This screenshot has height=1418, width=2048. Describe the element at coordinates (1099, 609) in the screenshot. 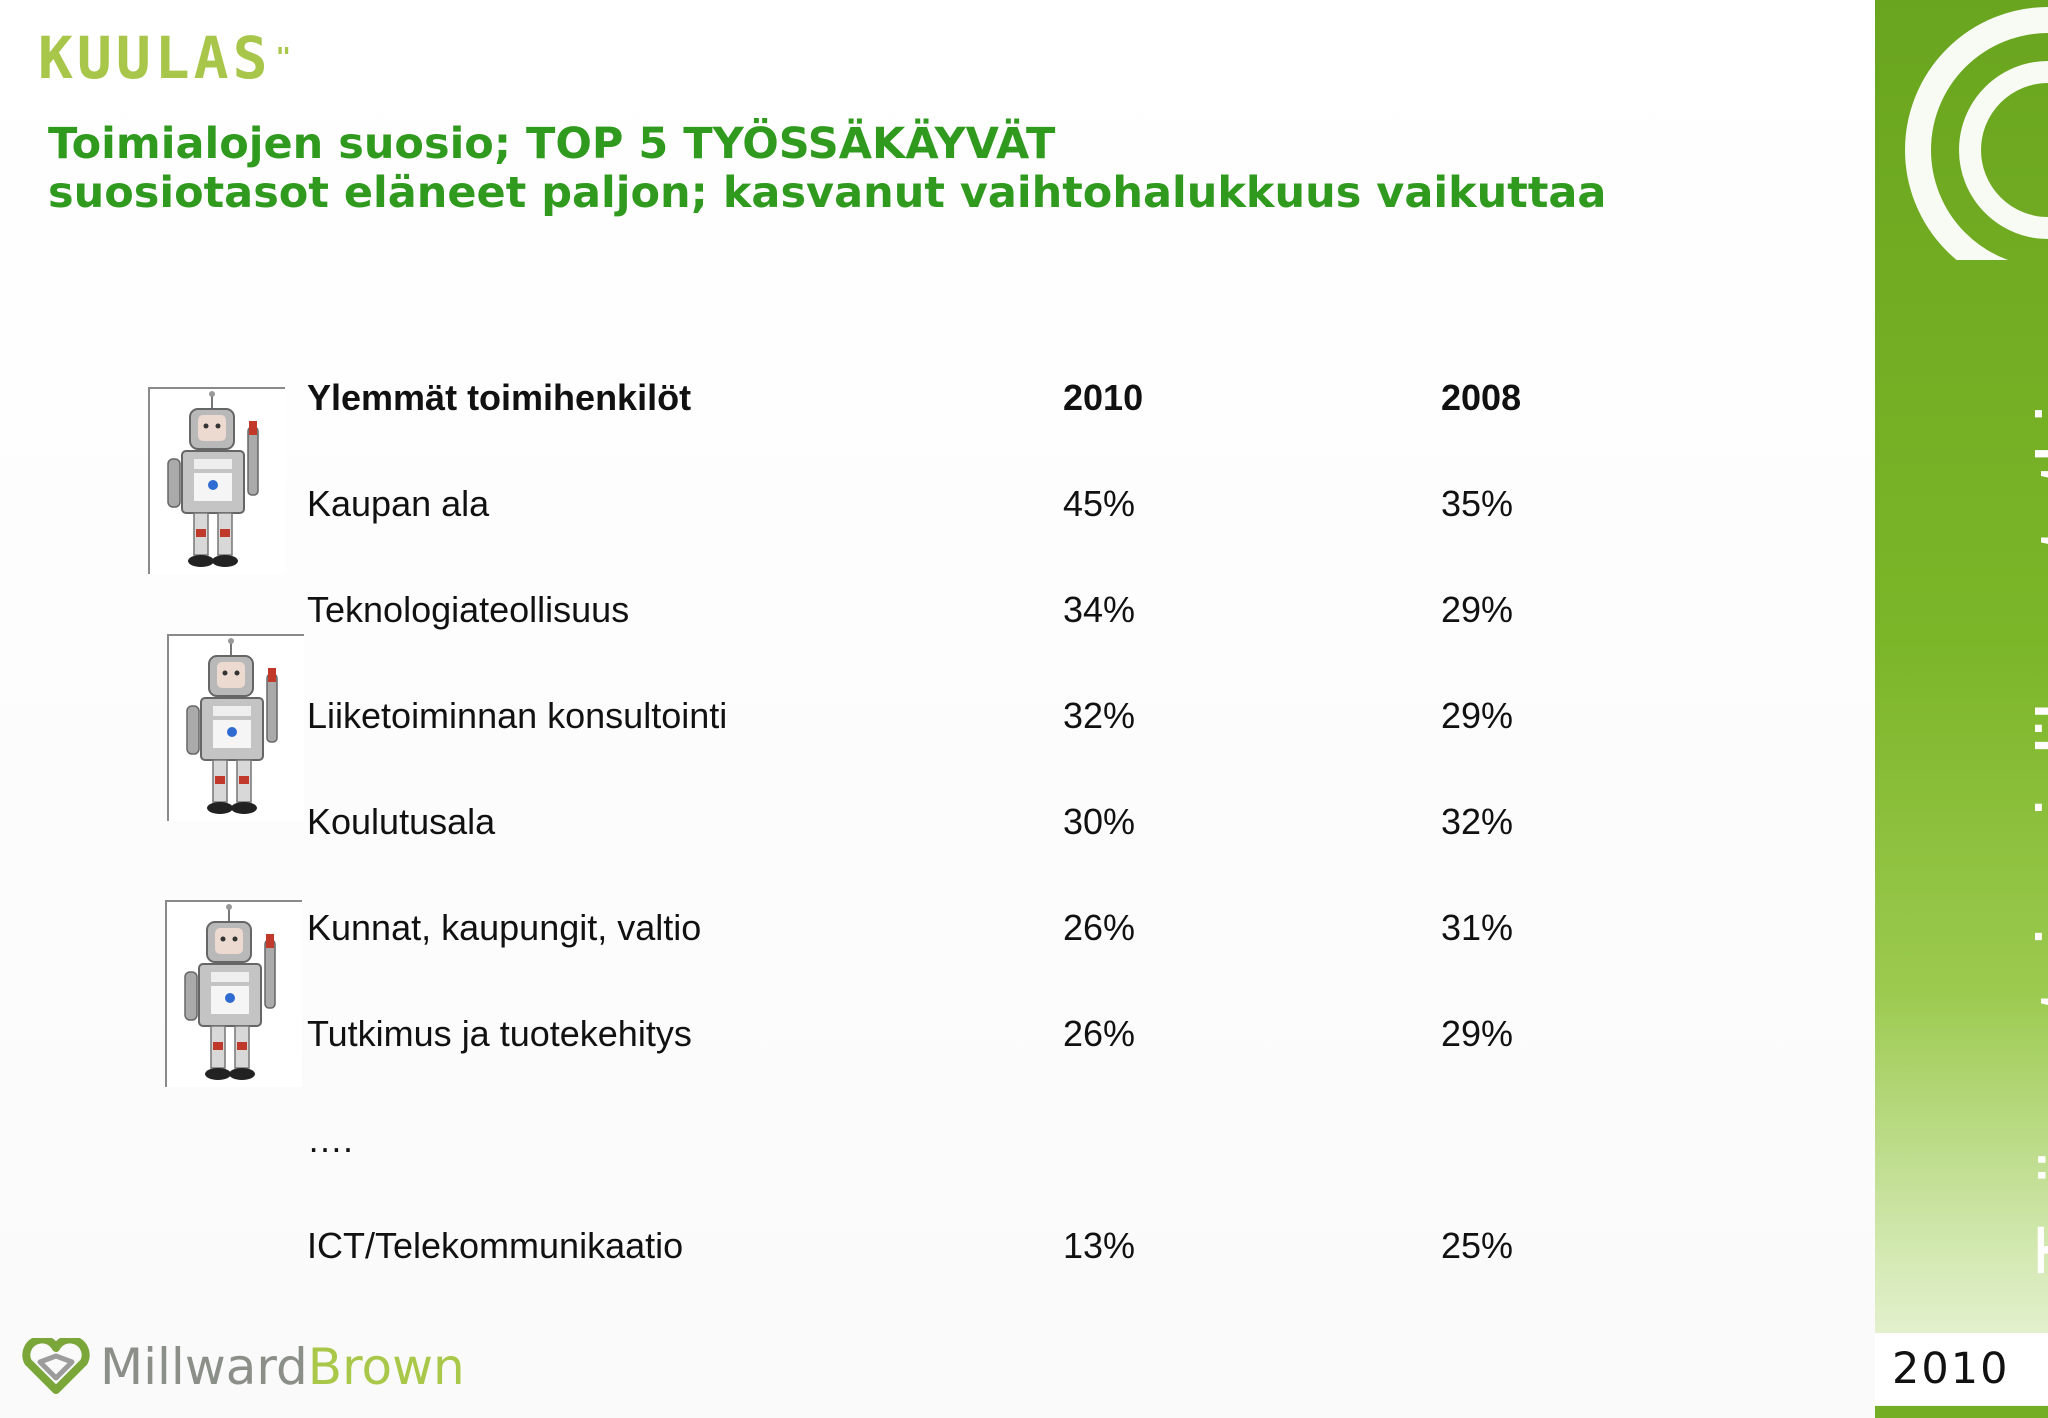

I see `table-cell-2010: 34%` at that location.